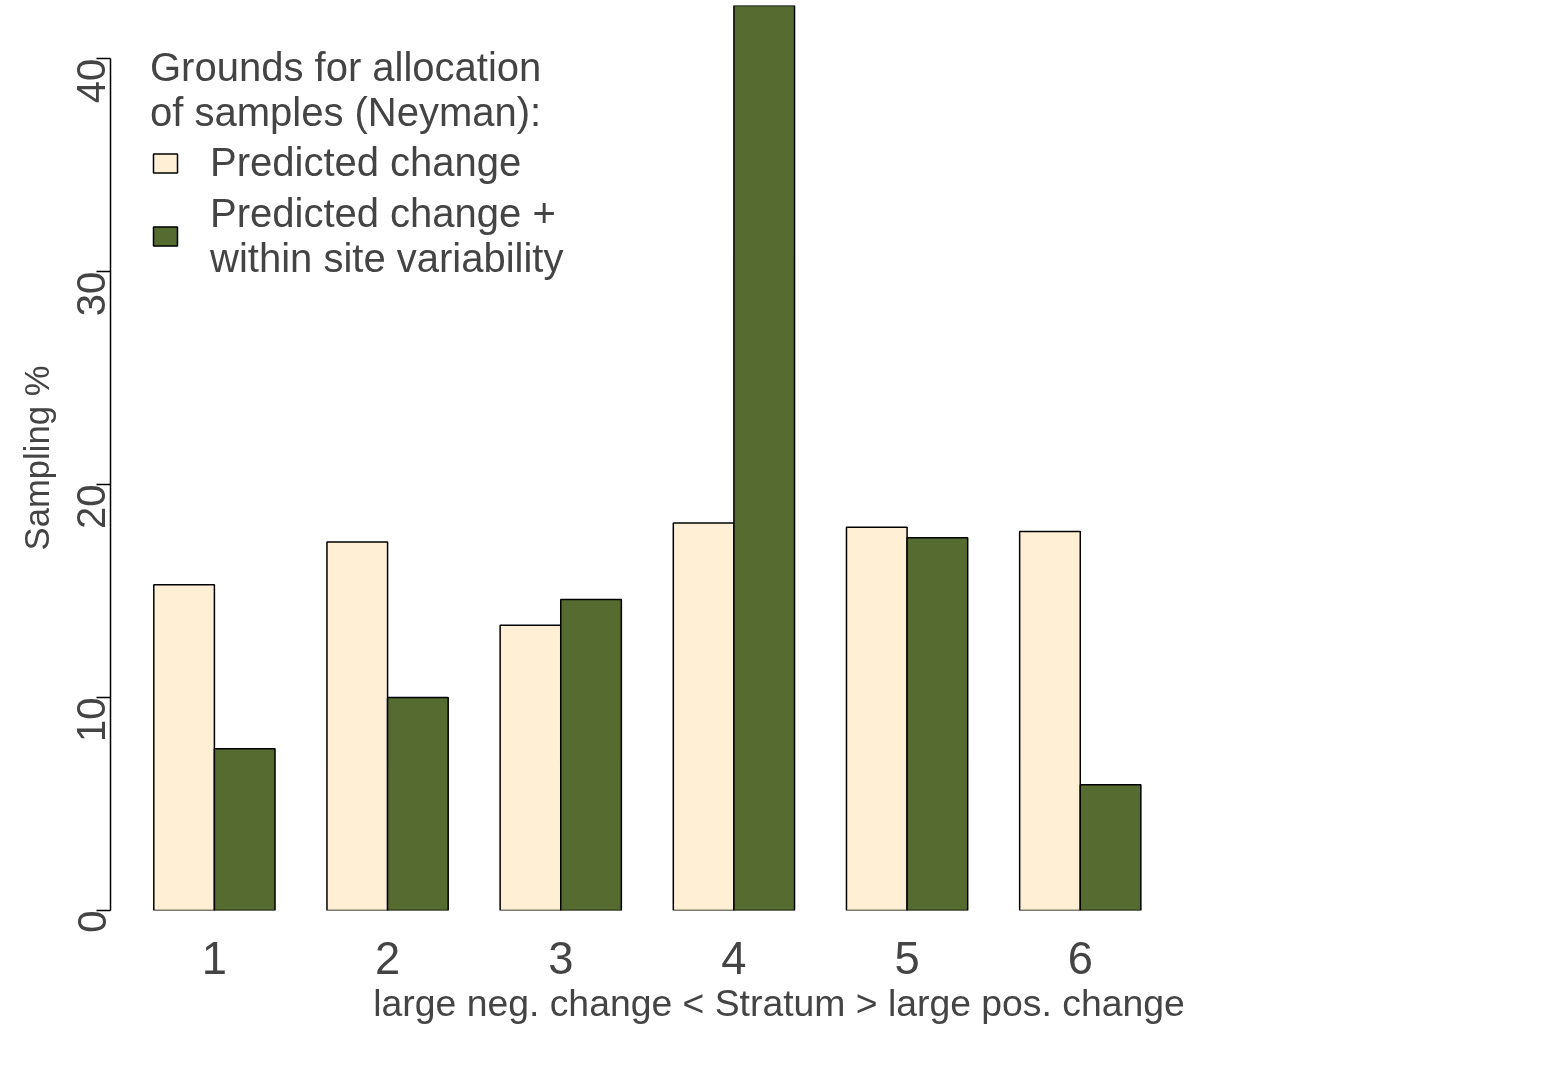 The width and height of the screenshot is (1557, 1069). Describe the element at coordinates (36, 458) in the screenshot. I see `y-axis-title: Sampling %` at that location.